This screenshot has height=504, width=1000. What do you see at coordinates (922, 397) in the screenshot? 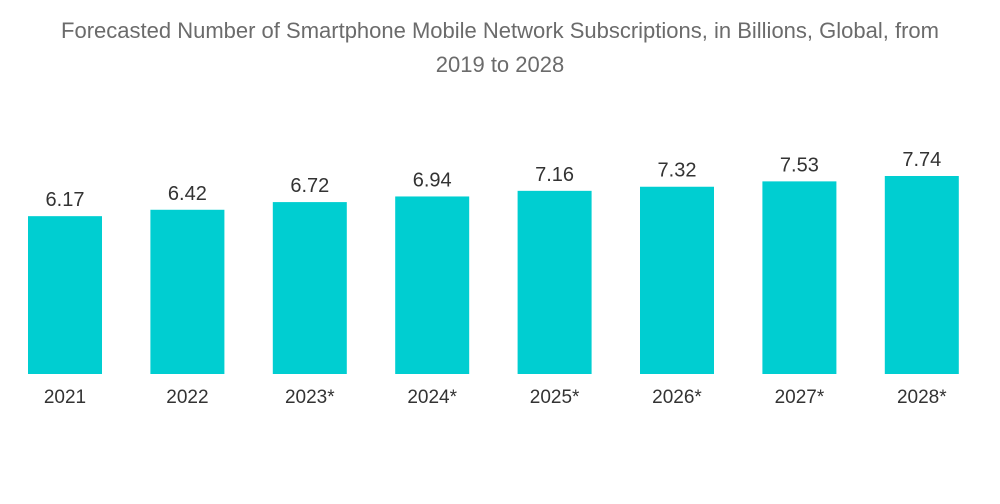
I see `x-tick-label: 2028*` at bounding box center [922, 397].